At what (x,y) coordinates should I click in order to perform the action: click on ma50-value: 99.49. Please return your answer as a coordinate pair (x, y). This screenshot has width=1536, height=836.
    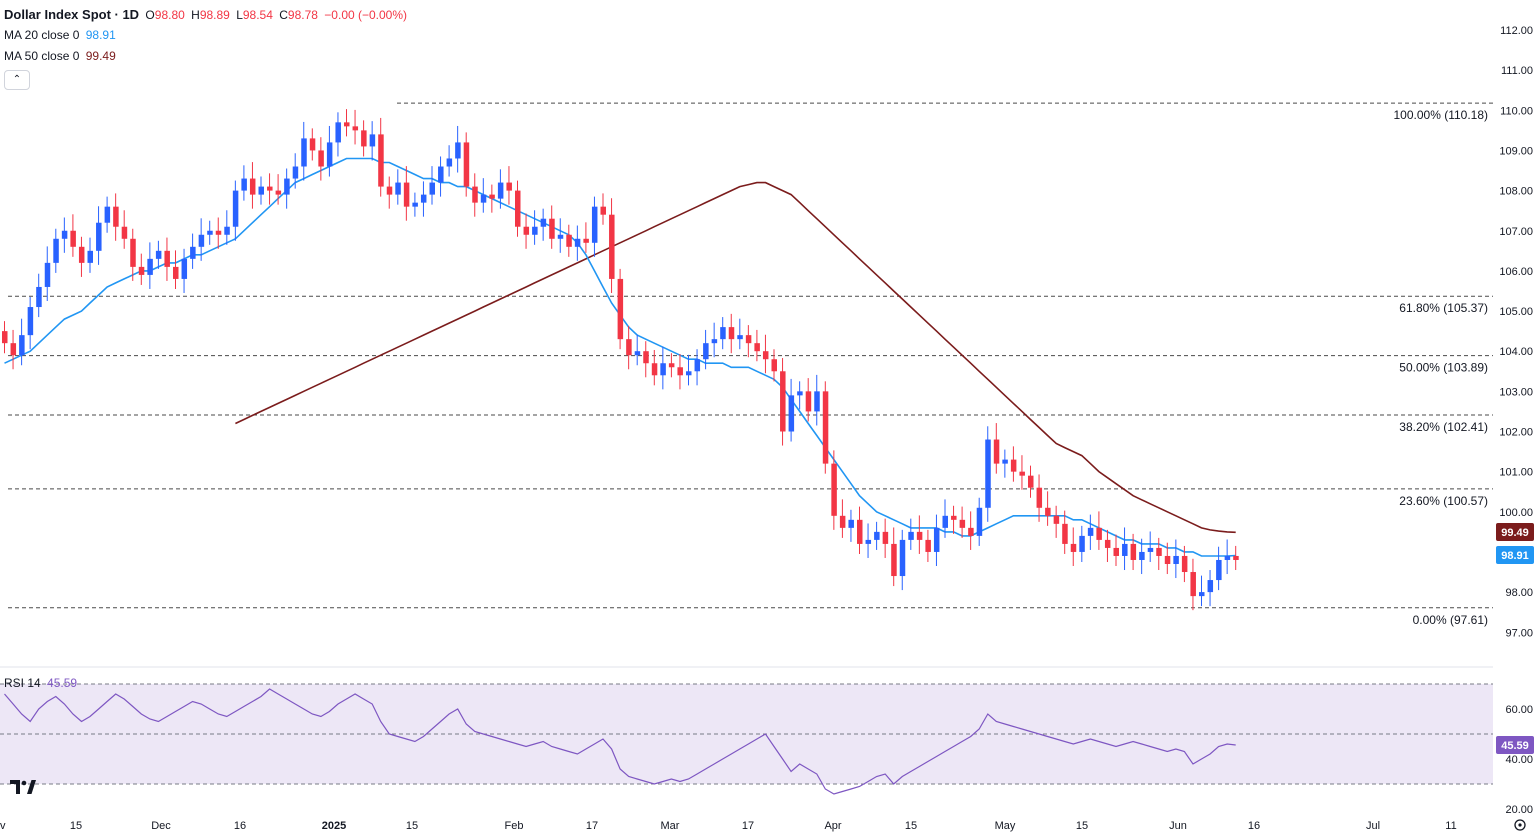
    Looking at the image, I should click on (100, 56).